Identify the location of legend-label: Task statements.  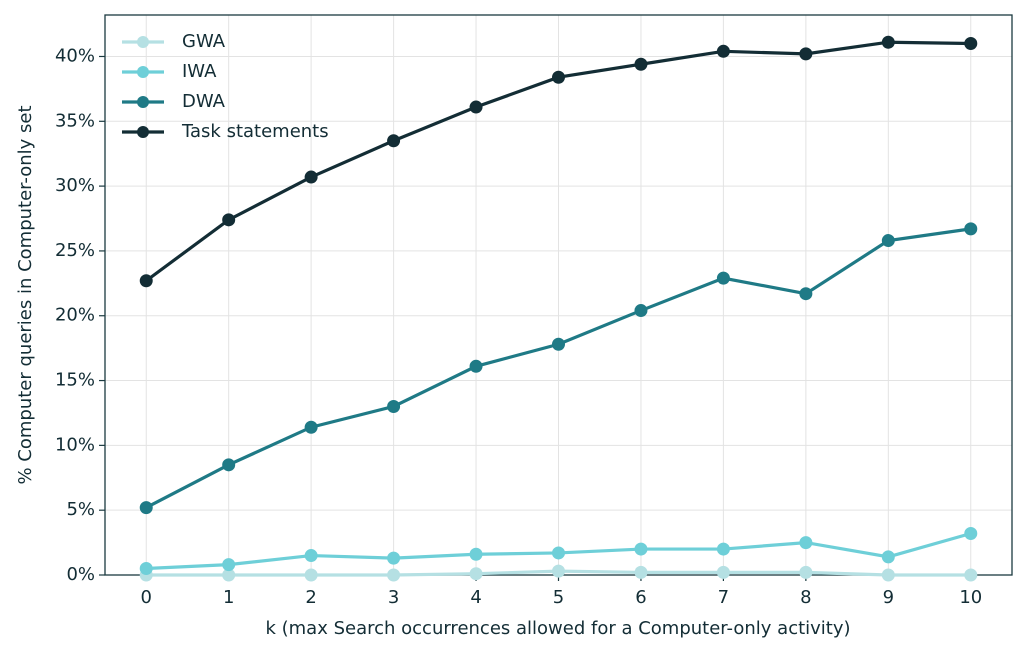
(255, 131).